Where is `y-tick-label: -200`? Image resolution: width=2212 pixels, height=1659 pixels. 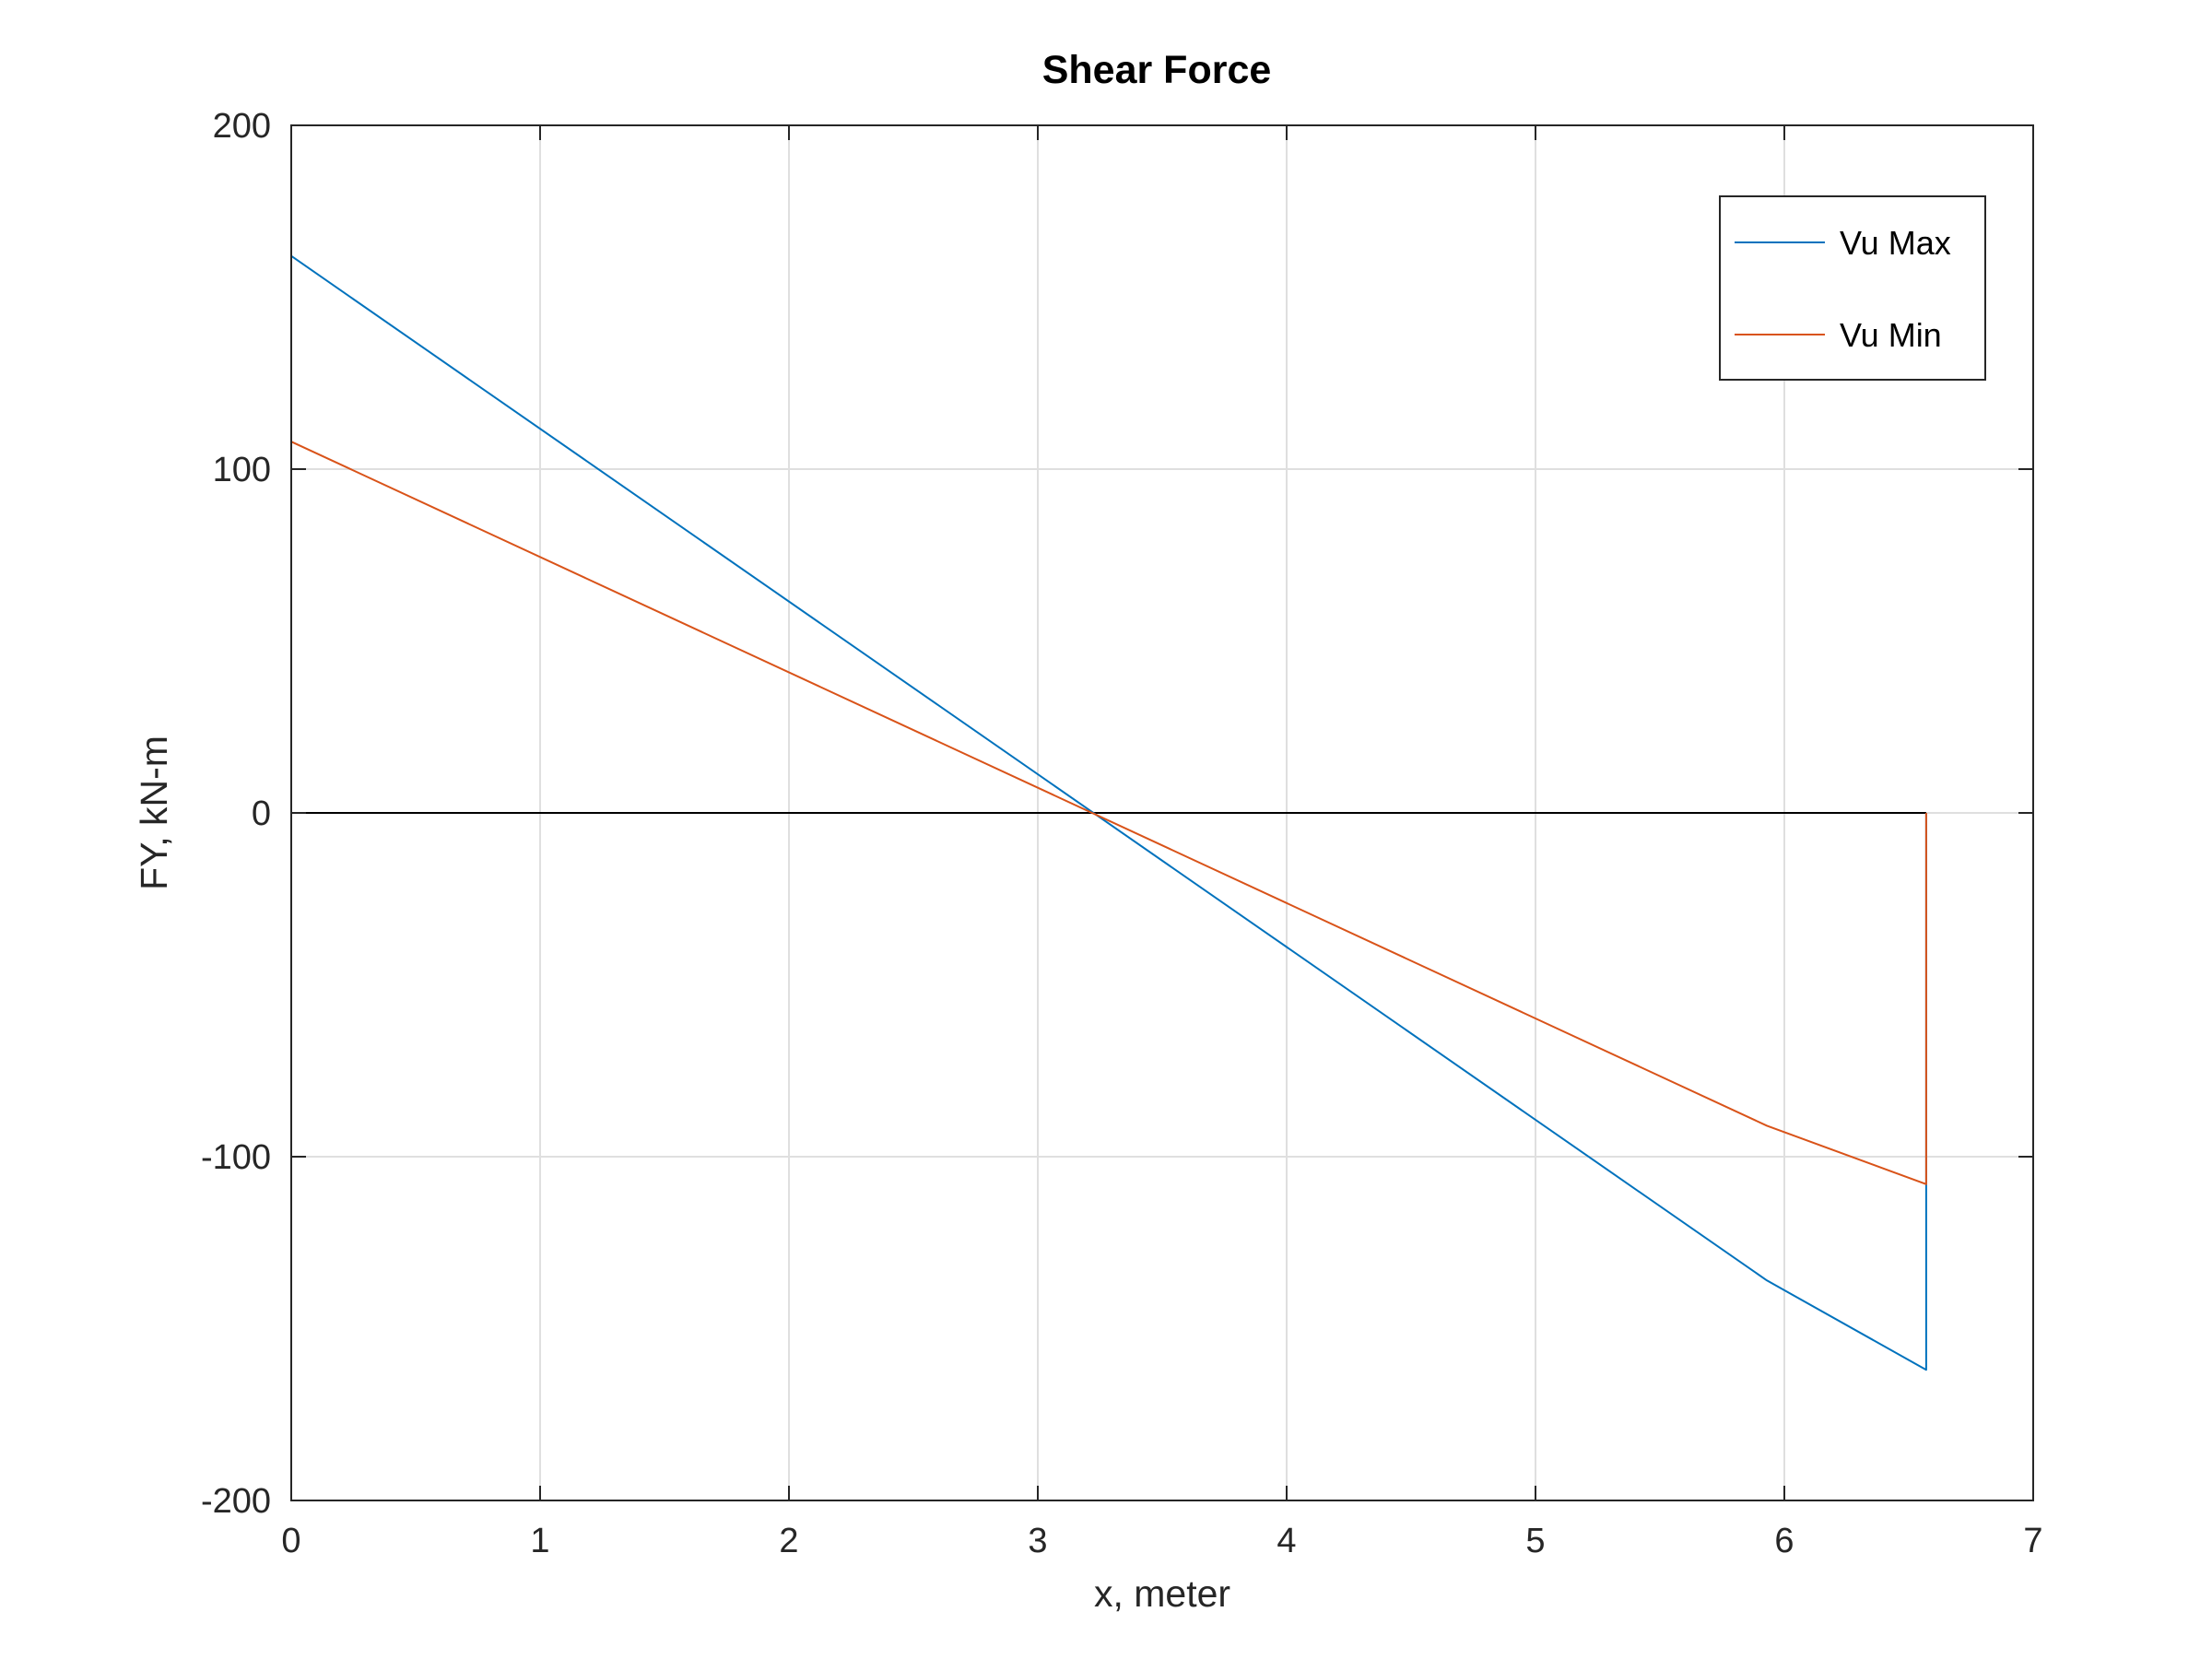 y-tick-label: -200 is located at coordinates (236, 1501).